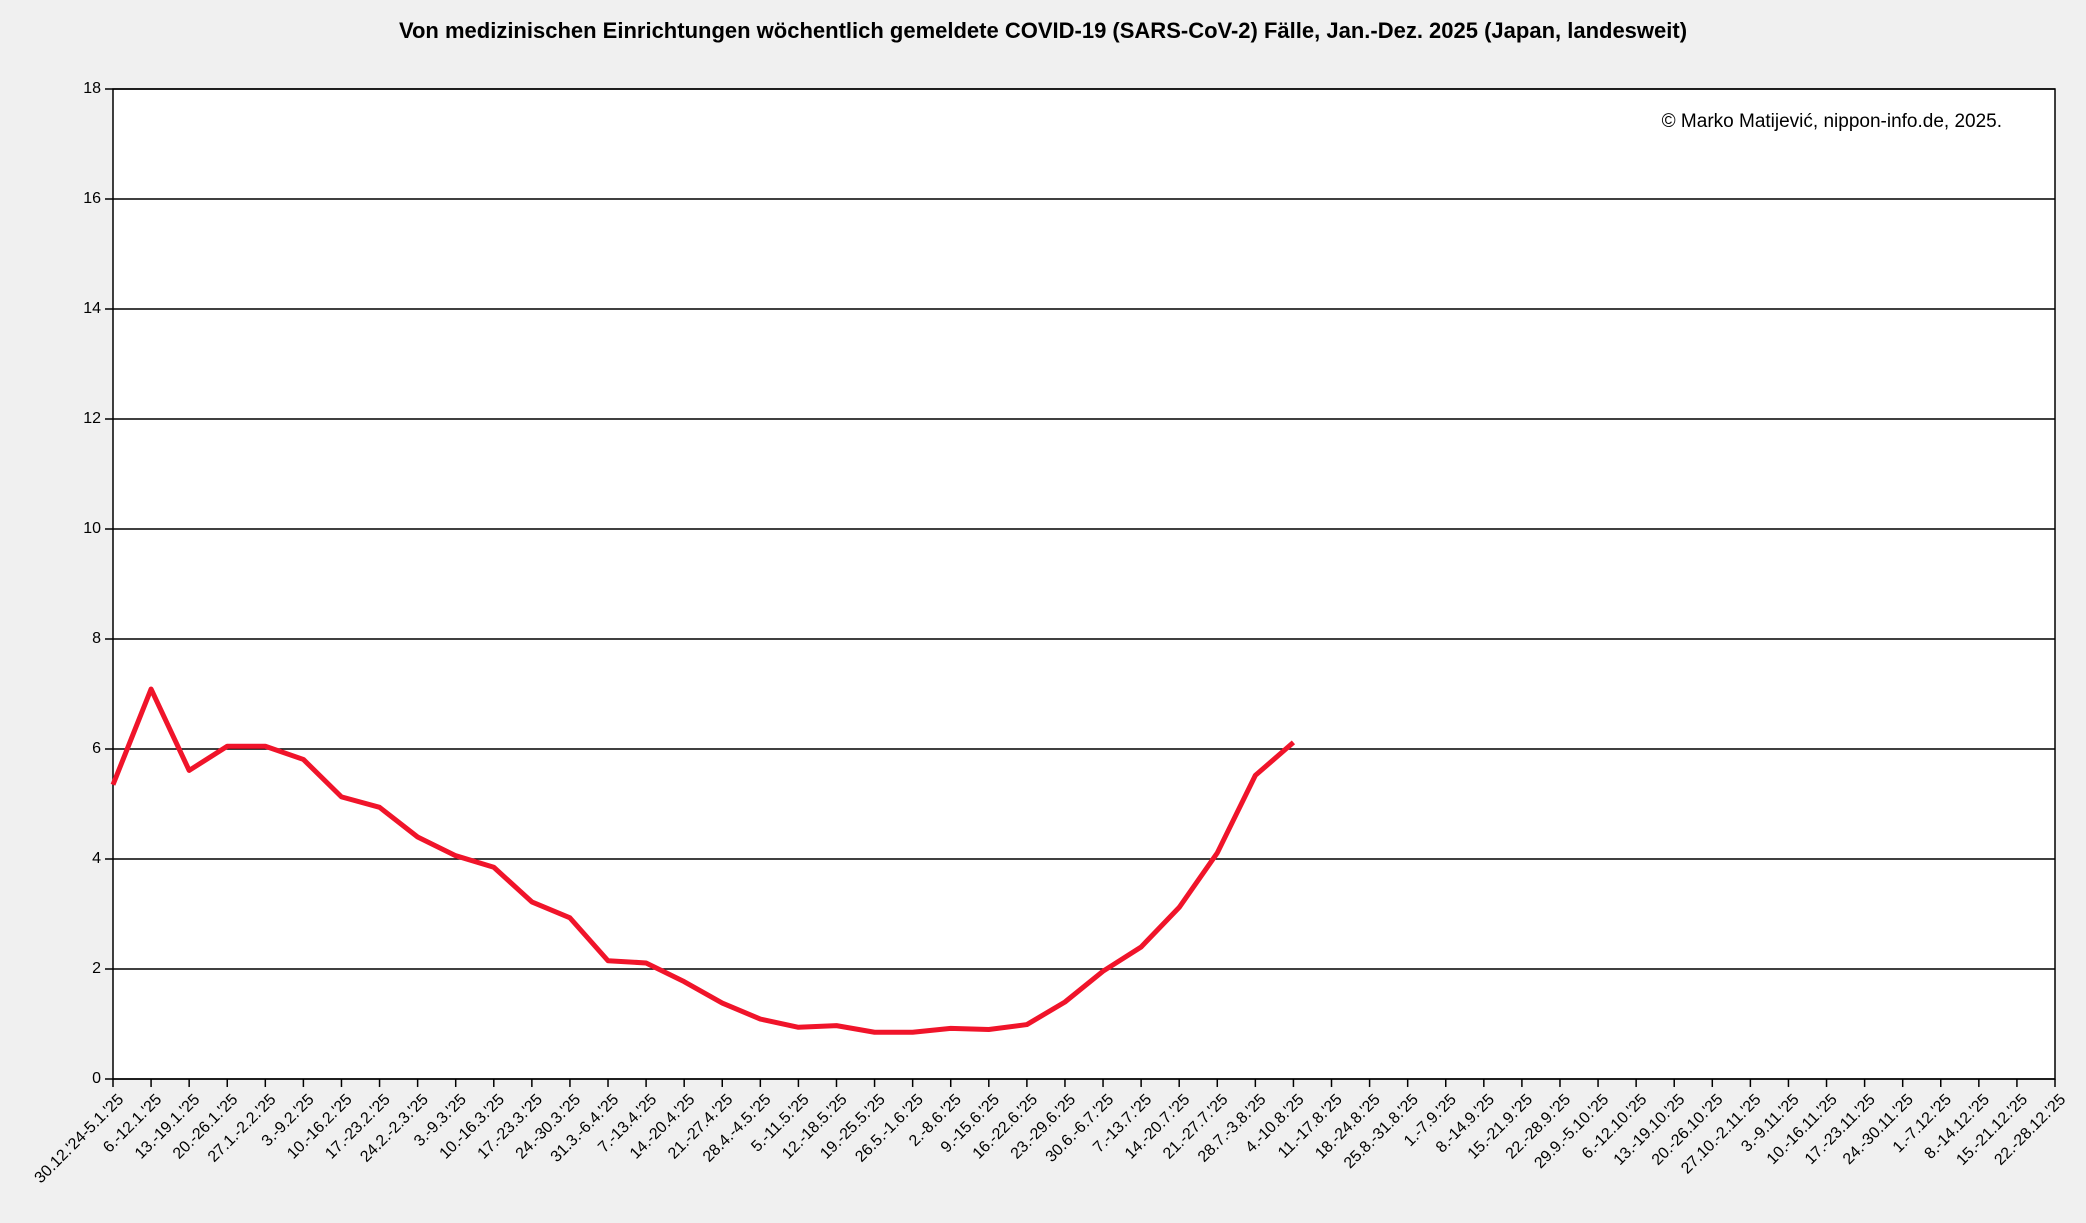 The height and width of the screenshot is (1223, 2086). Describe the element at coordinates (96, 1078) in the screenshot. I see `y-tick-label: 0` at that location.